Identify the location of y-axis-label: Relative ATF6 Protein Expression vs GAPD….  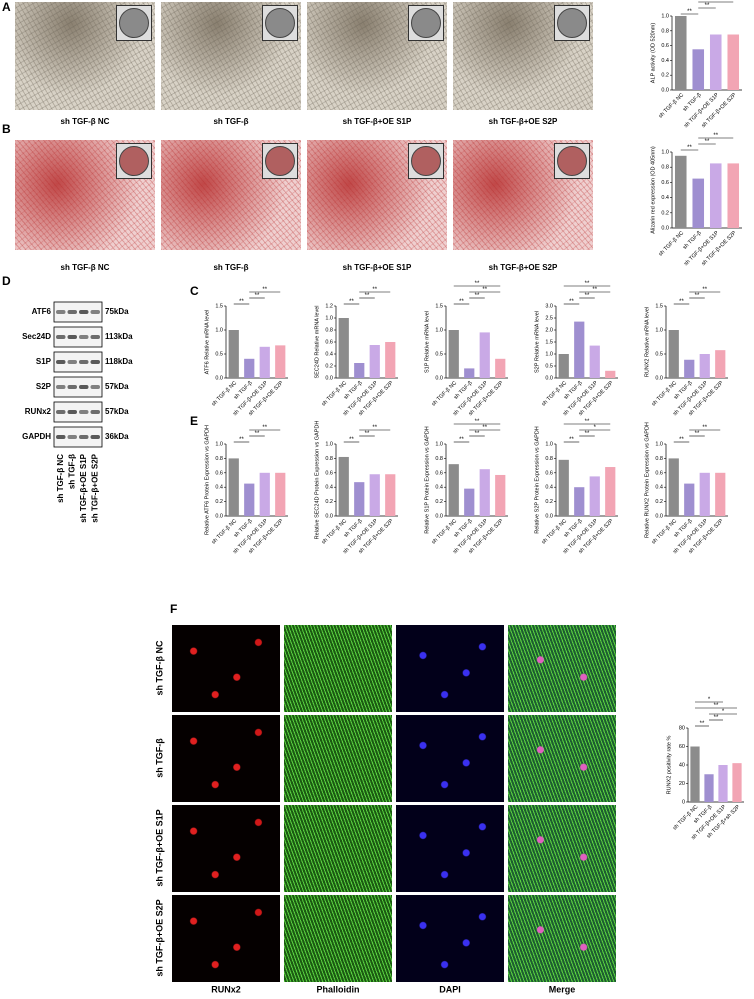
(207, 480).